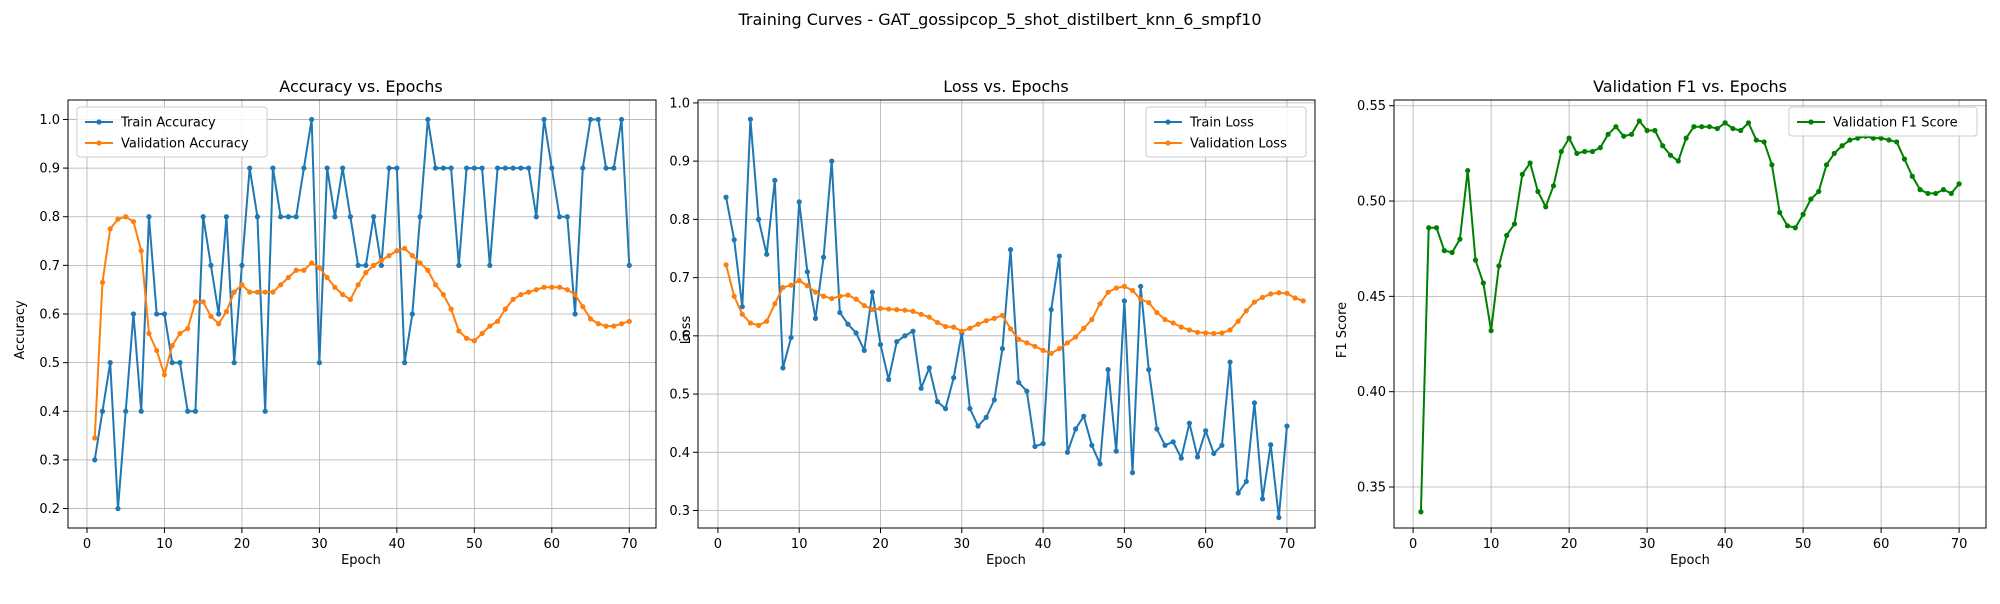 The width and height of the screenshot is (2000, 604). Describe the element at coordinates (1371, 106) in the screenshot. I see `y-tick-label: 0.55` at that location.